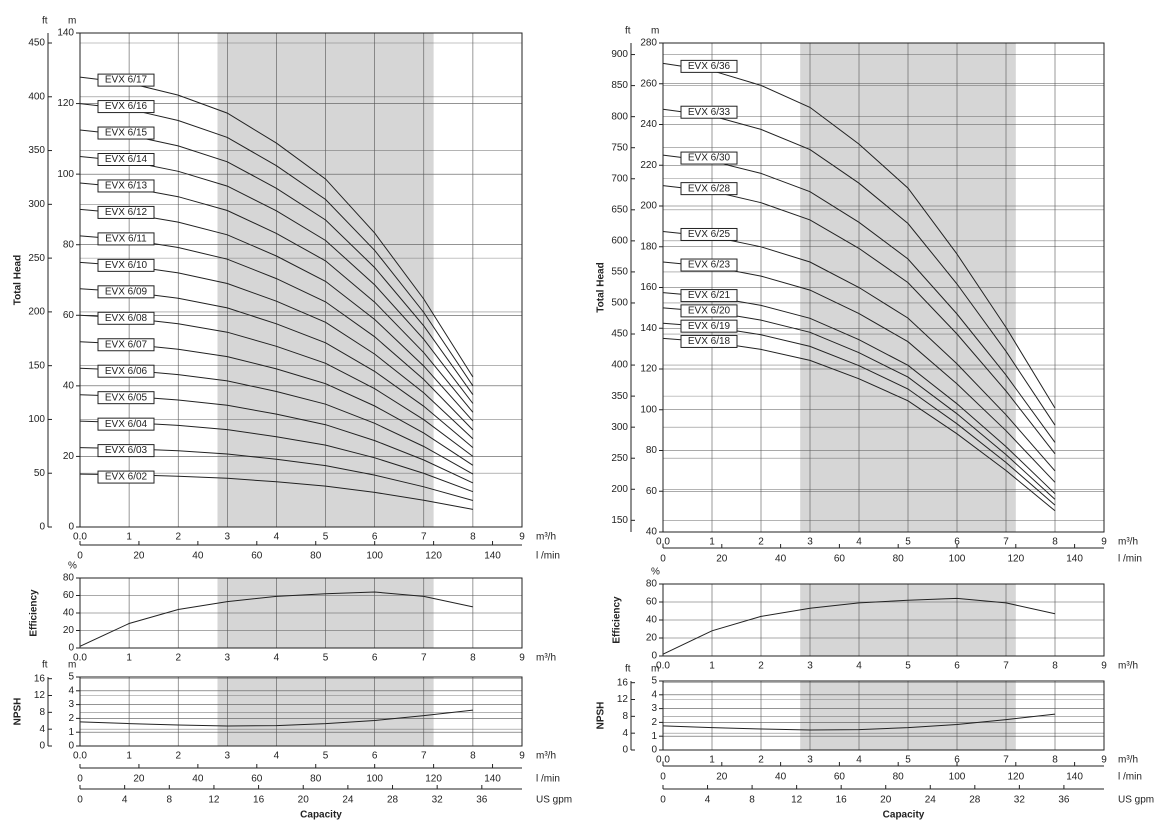 The height and width of the screenshot is (833, 1167). What do you see at coordinates (655, 669) in the screenshot?
I see `y-unit: m` at bounding box center [655, 669].